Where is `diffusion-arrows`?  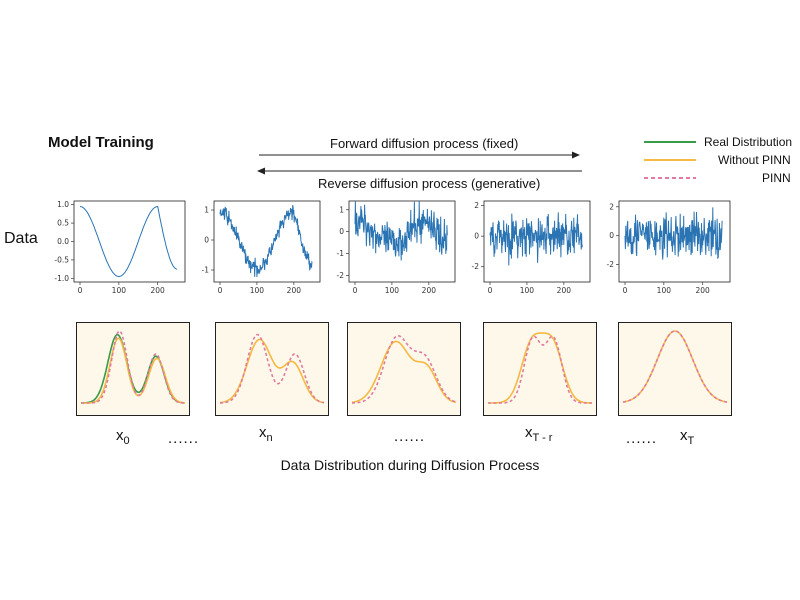 diffusion-arrows is located at coordinates (419, 163).